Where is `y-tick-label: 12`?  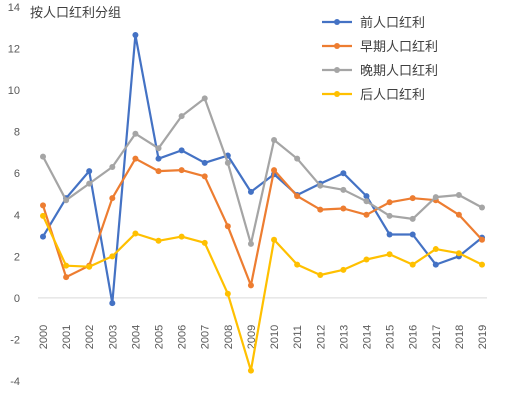
y-tick-label: 12 is located at coordinates (14, 50).